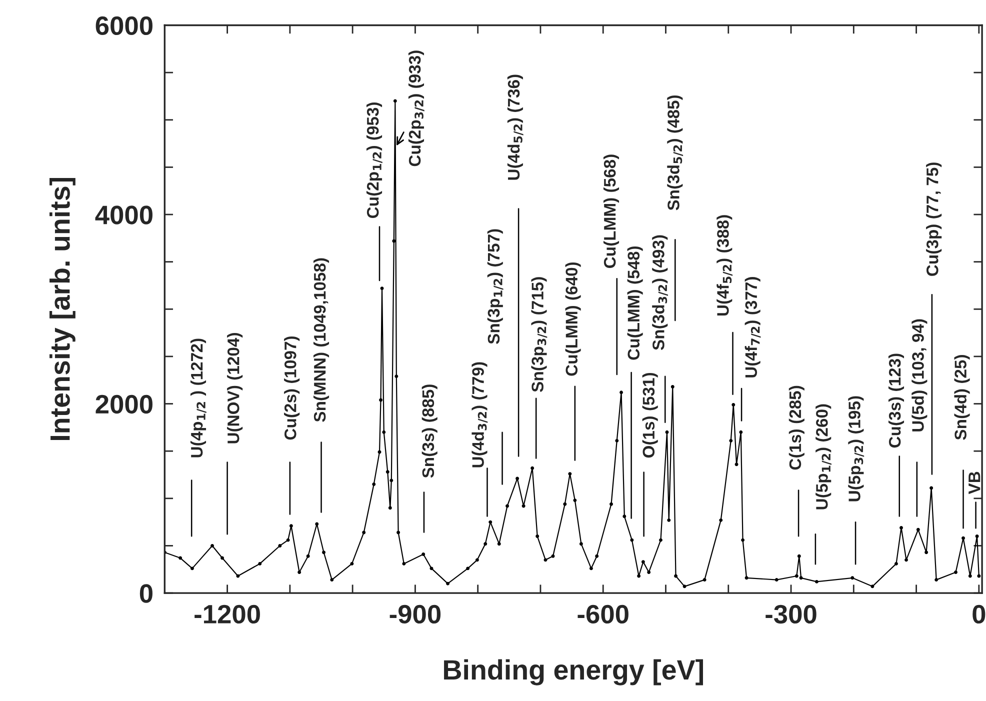 This screenshot has height=701, width=986. What do you see at coordinates (430, 431) in the screenshot?
I see `annotation: Sn(3s) (885)` at bounding box center [430, 431].